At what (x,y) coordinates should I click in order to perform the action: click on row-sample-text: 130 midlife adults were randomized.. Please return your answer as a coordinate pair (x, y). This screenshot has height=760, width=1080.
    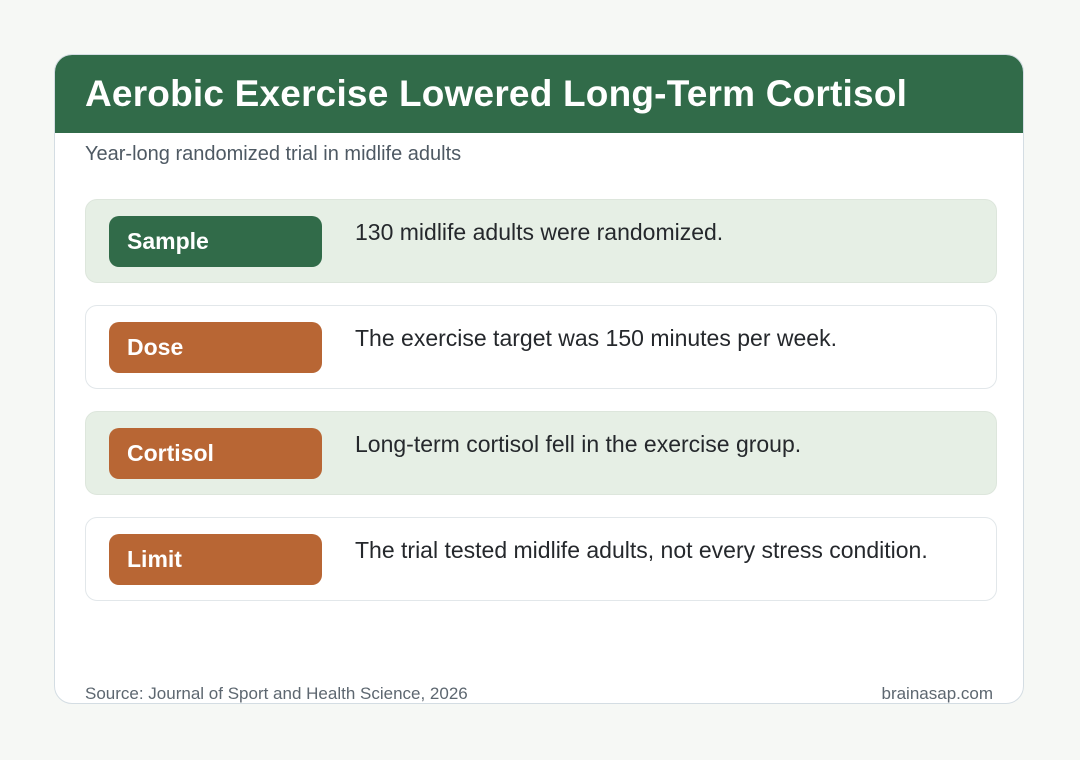
    Looking at the image, I should click on (539, 232).